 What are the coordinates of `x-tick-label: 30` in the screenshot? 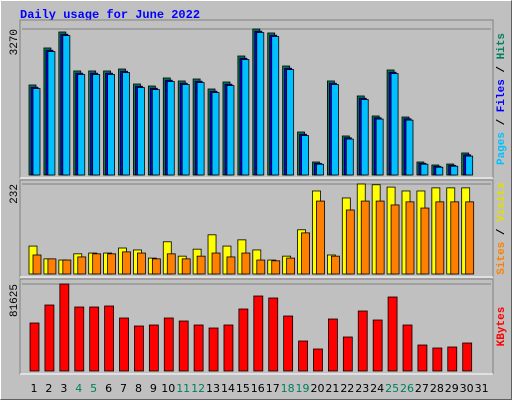 It's located at (467, 388).